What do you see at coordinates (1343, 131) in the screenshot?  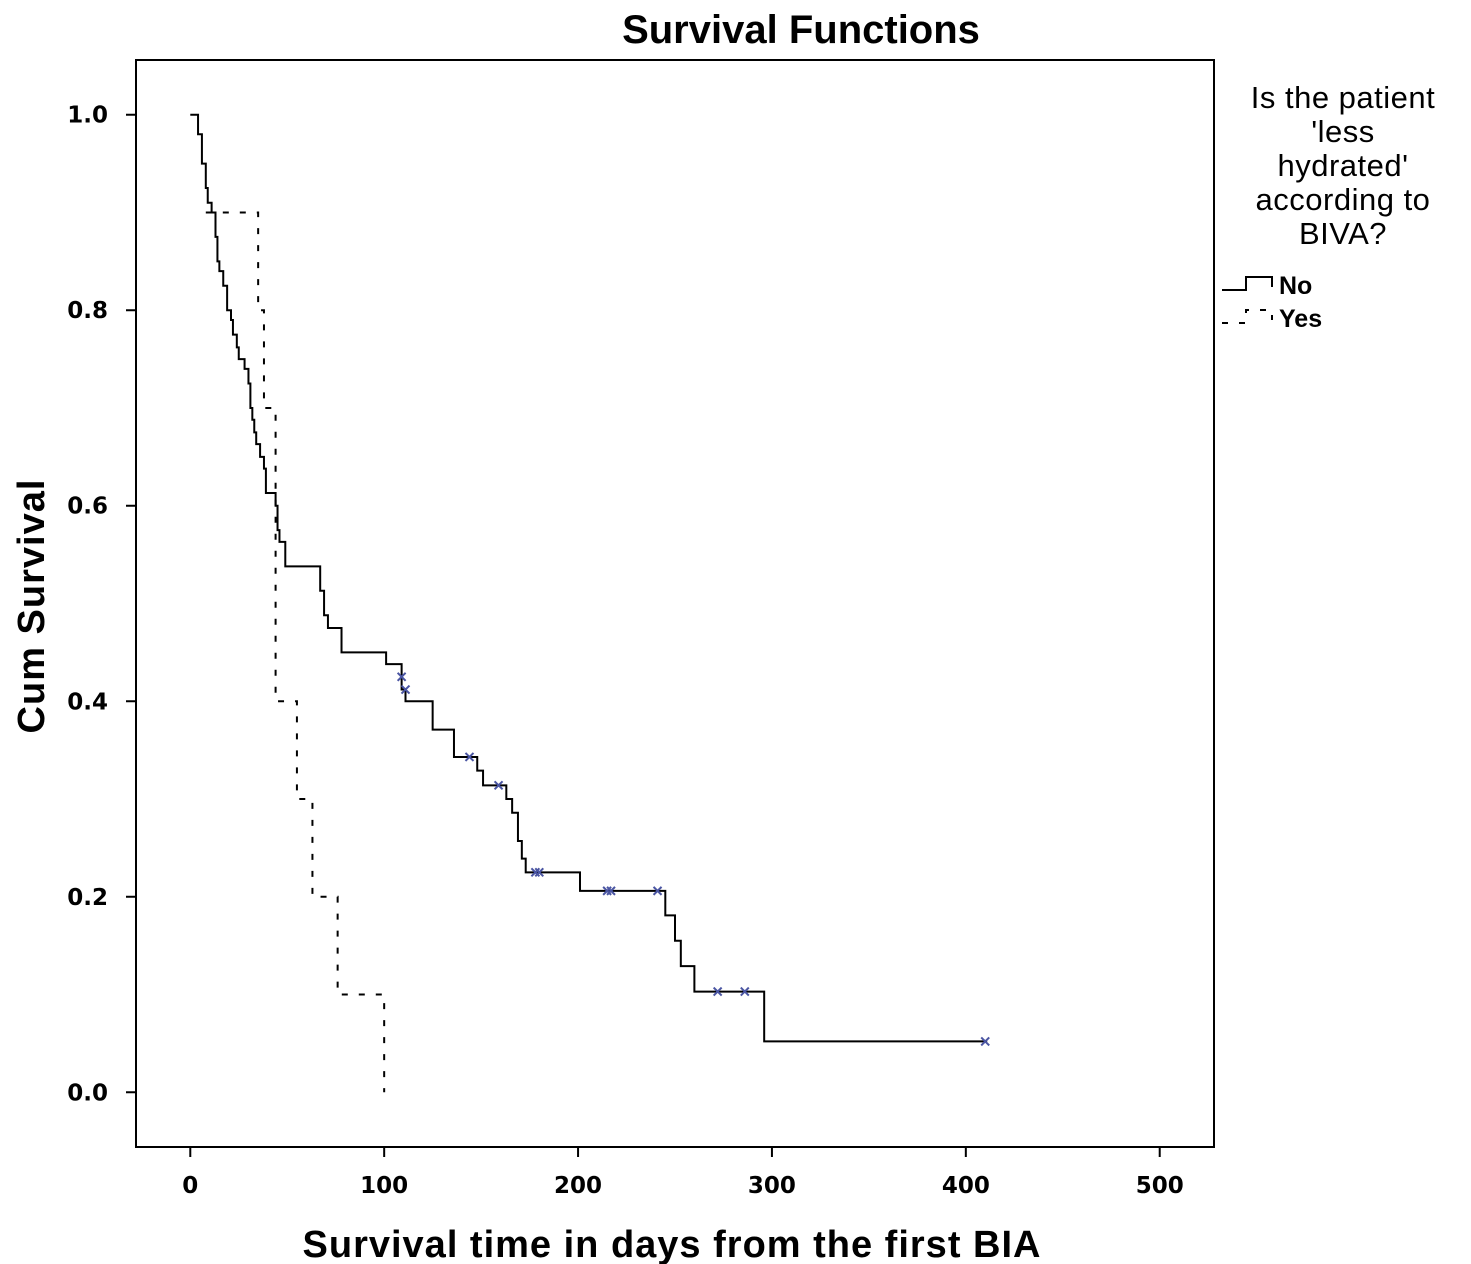 I see `legend-title-line: 'less` at bounding box center [1343, 131].